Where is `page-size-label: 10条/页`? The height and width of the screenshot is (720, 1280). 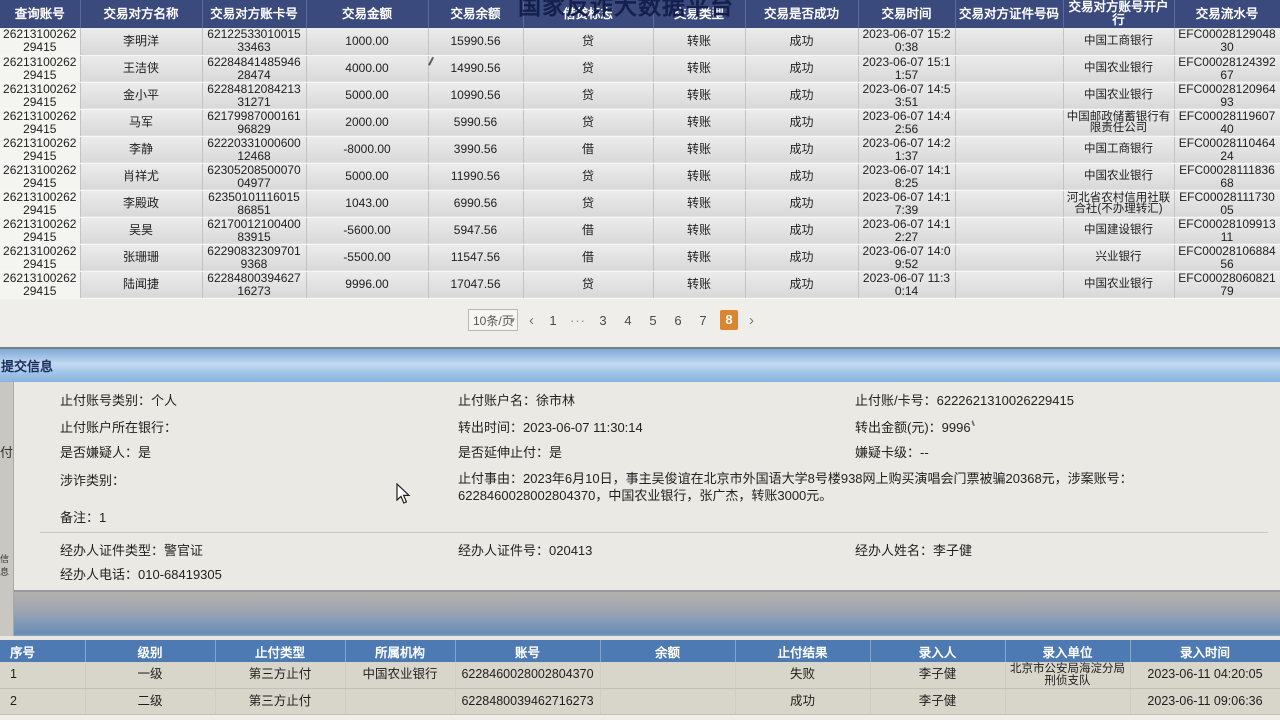
page-size-label: 10条/页 is located at coordinates (493, 320).